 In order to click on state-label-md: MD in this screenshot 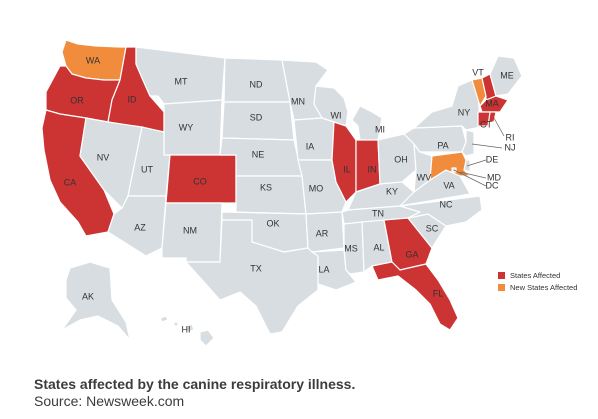, I will do `click(494, 177)`.